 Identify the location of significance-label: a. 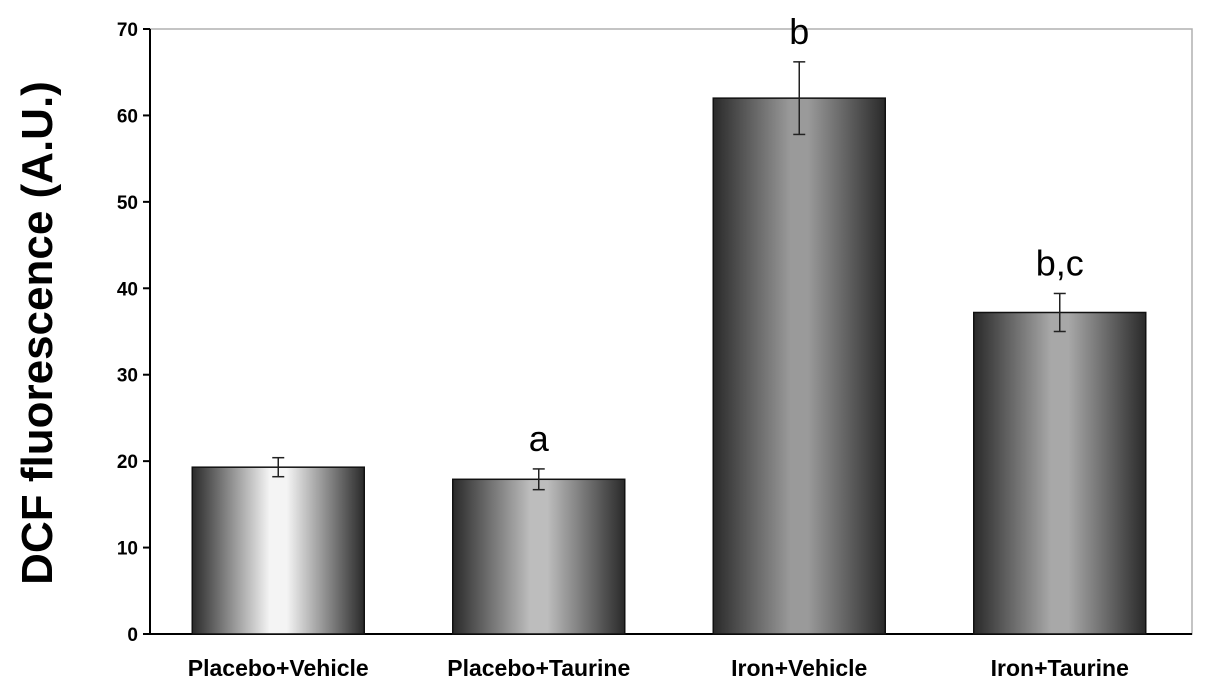
(539, 438).